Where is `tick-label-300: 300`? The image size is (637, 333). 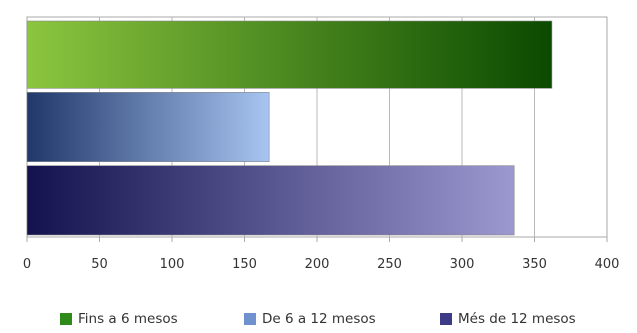 tick-label-300: 300 is located at coordinates (462, 264).